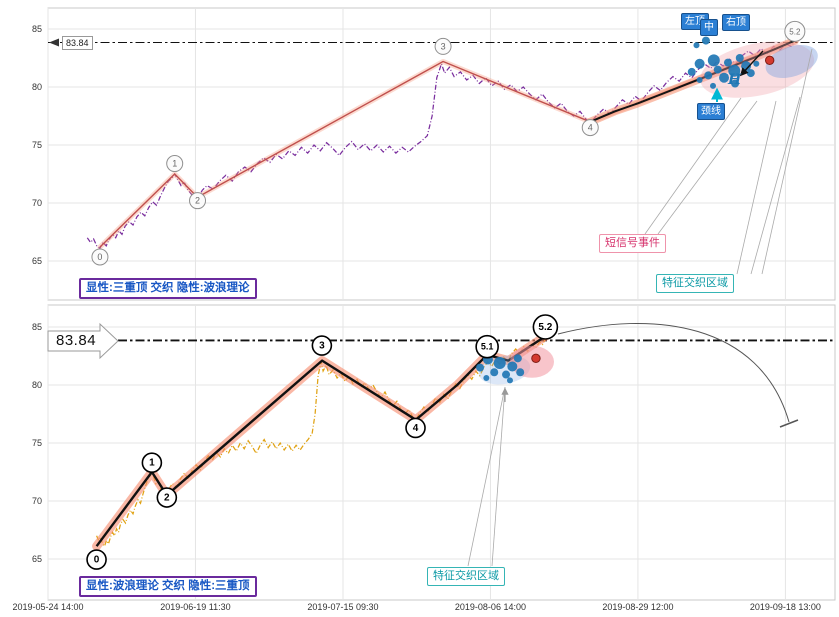 This screenshot has width=839, height=617. I want to click on x-tick-label: 2019-08-29 12:00, so click(637, 607).